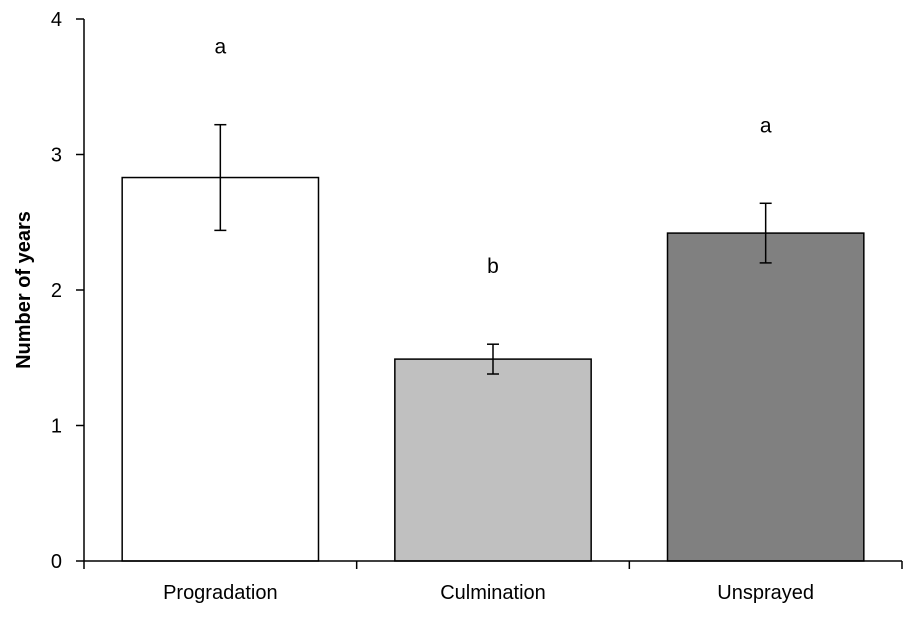  Describe the element at coordinates (220, 47) in the screenshot. I see `significance-label-progradation: a` at that location.